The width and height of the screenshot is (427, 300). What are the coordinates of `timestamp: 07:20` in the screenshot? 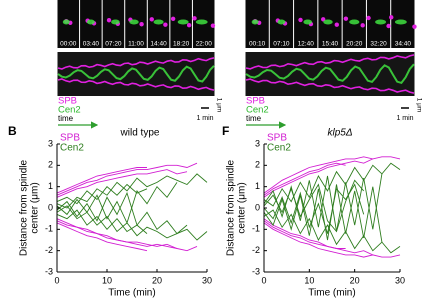 It's located at (113, 44).